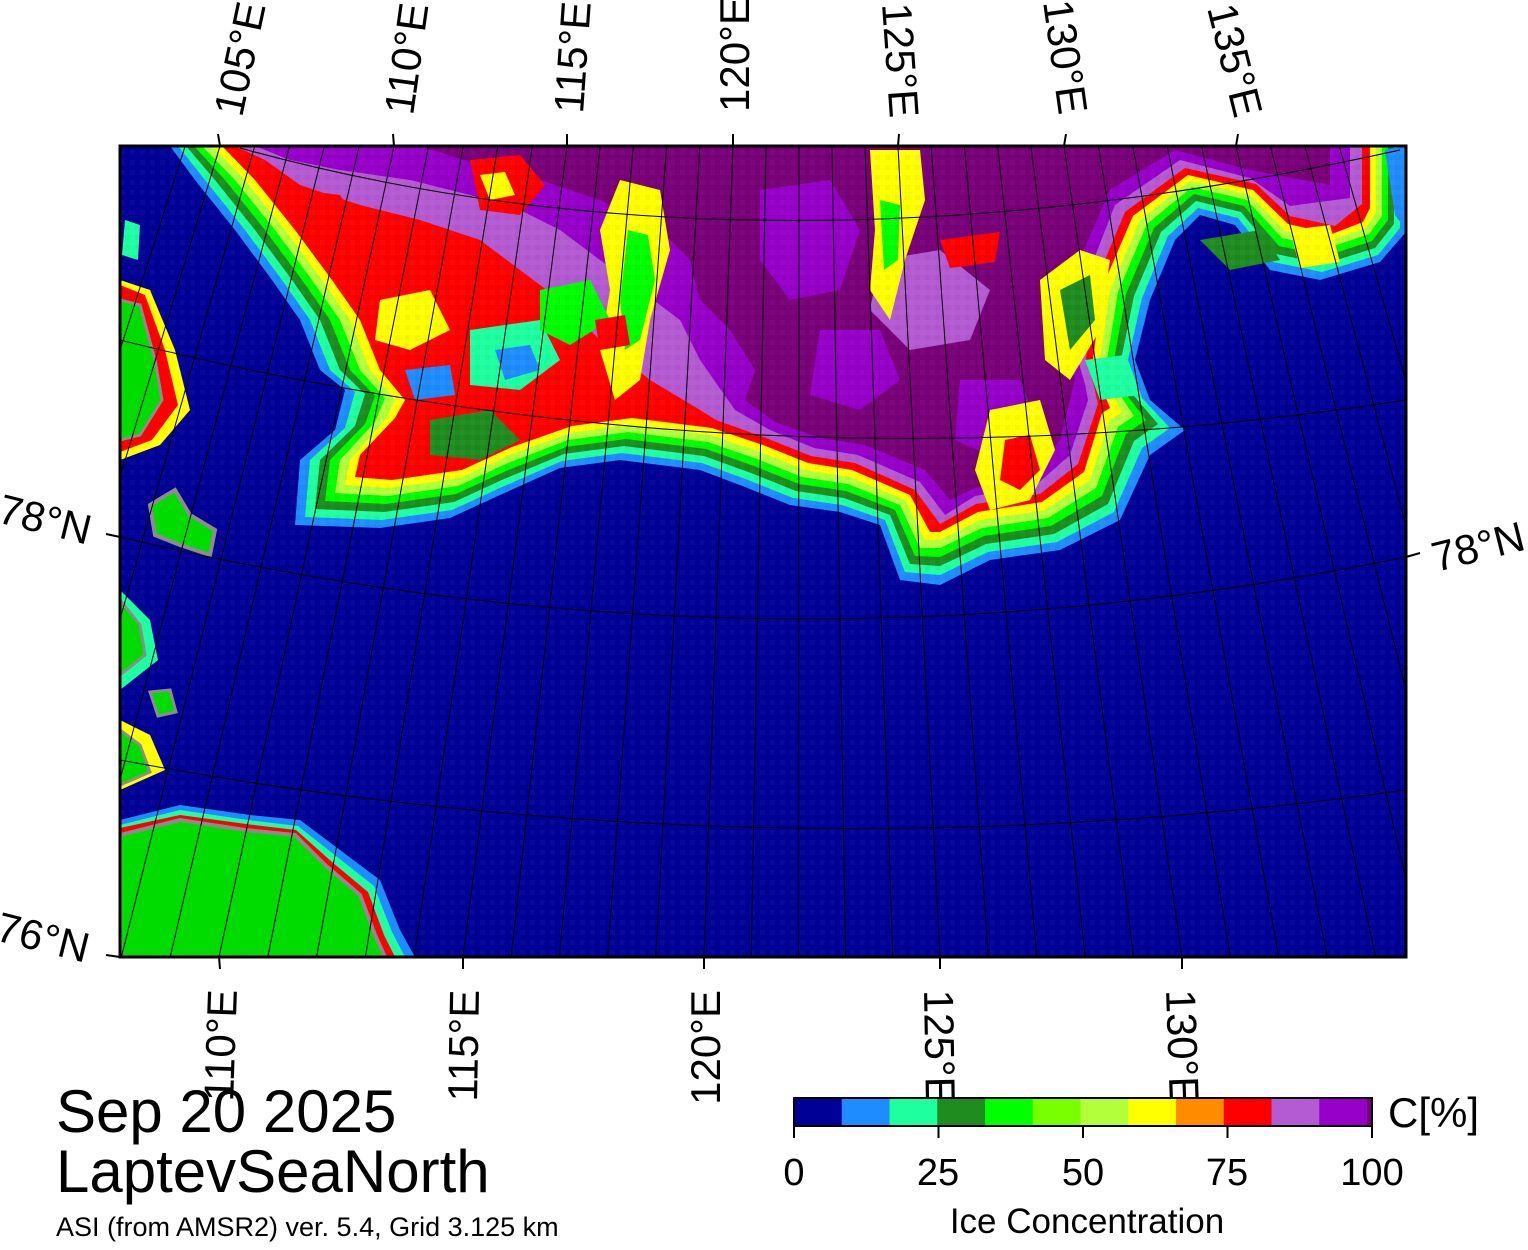 This screenshot has height=1250, width=1528. Describe the element at coordinates (1434, 1112) in the screenshot. I see `colorbar-unit-label: C[%]` at that location.